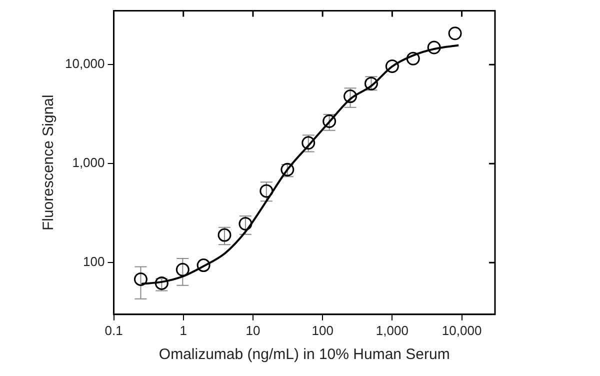  I want to click on y-tick-label: 100, so click(94, 262).